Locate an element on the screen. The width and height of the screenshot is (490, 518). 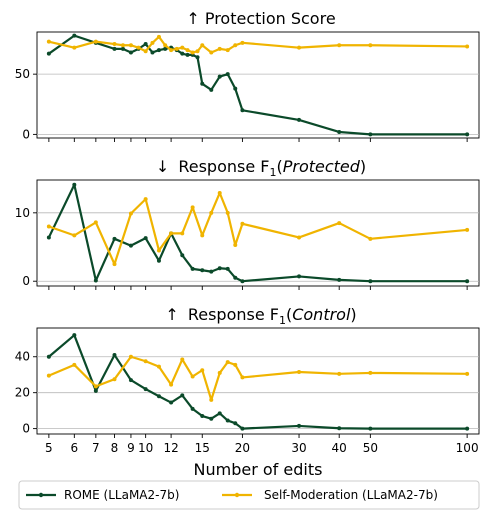
y-axis-ticks: 0 10 is located at coordinates (26, 247).